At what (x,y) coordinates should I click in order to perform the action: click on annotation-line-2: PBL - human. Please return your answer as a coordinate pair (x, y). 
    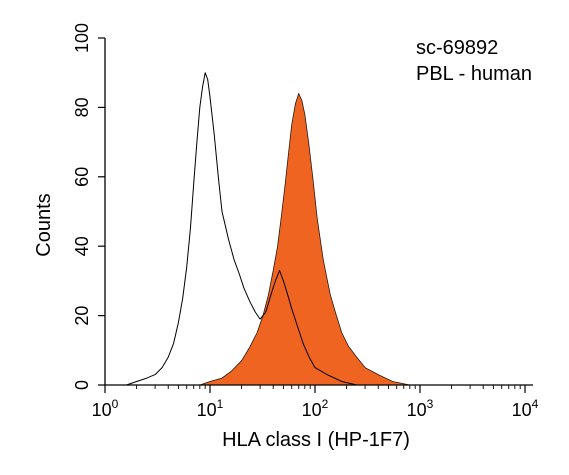
    Looking at the image, I should click on (474, 74).